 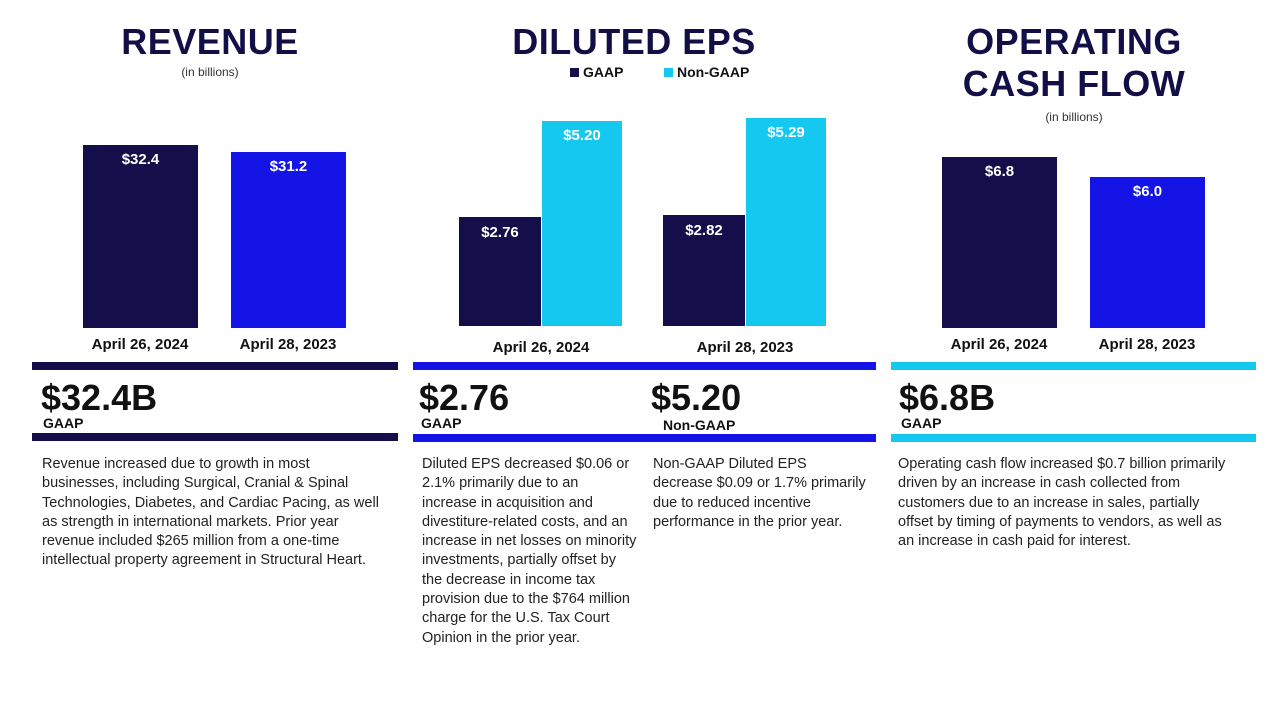 I want to click on eps-gaap-label: GAAP, so click(x=441, y=423).